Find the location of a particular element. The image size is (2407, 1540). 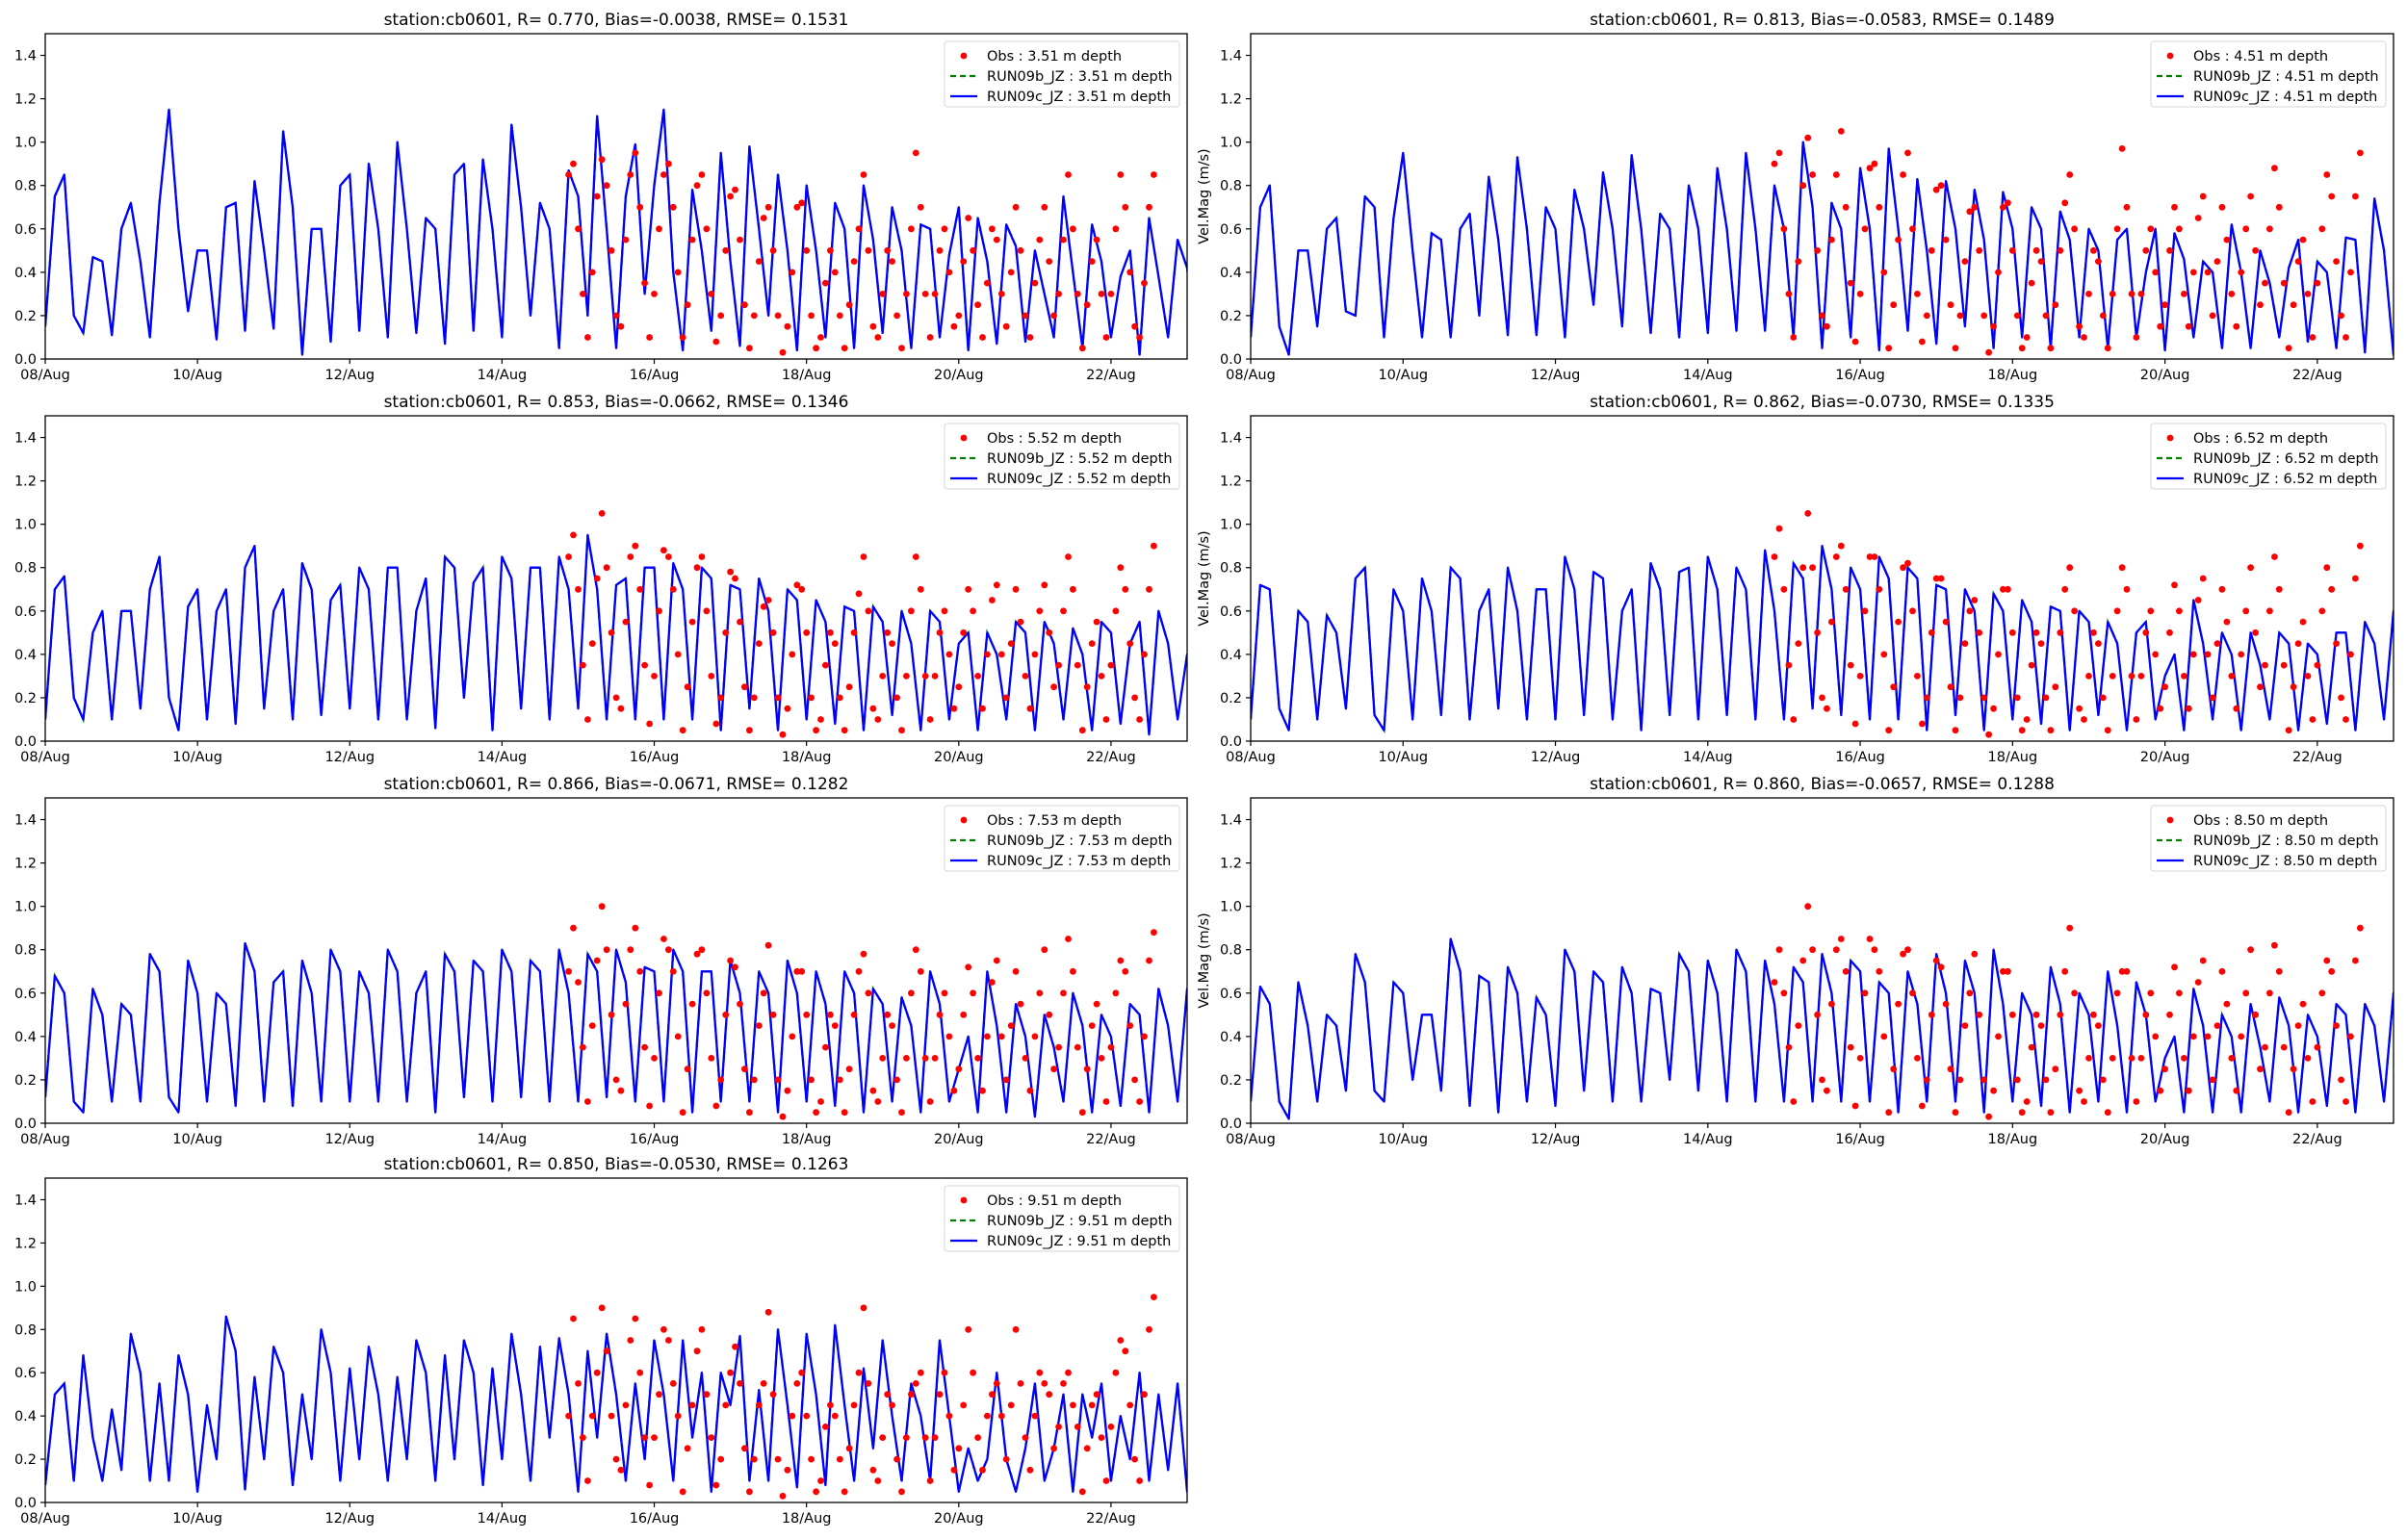

x-tick-label: 16/Aug is located at coordinates (1860, 757).